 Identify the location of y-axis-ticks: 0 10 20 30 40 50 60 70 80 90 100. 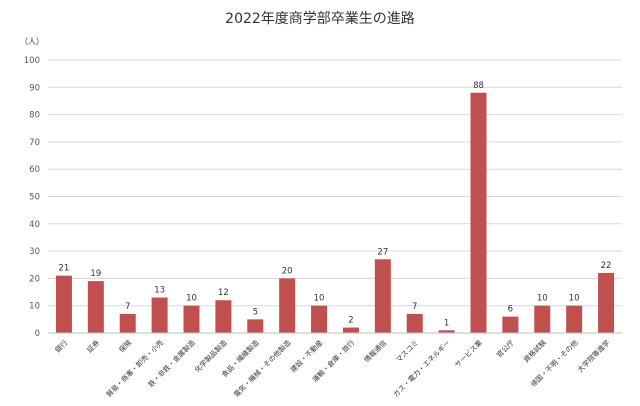
(32, 197).